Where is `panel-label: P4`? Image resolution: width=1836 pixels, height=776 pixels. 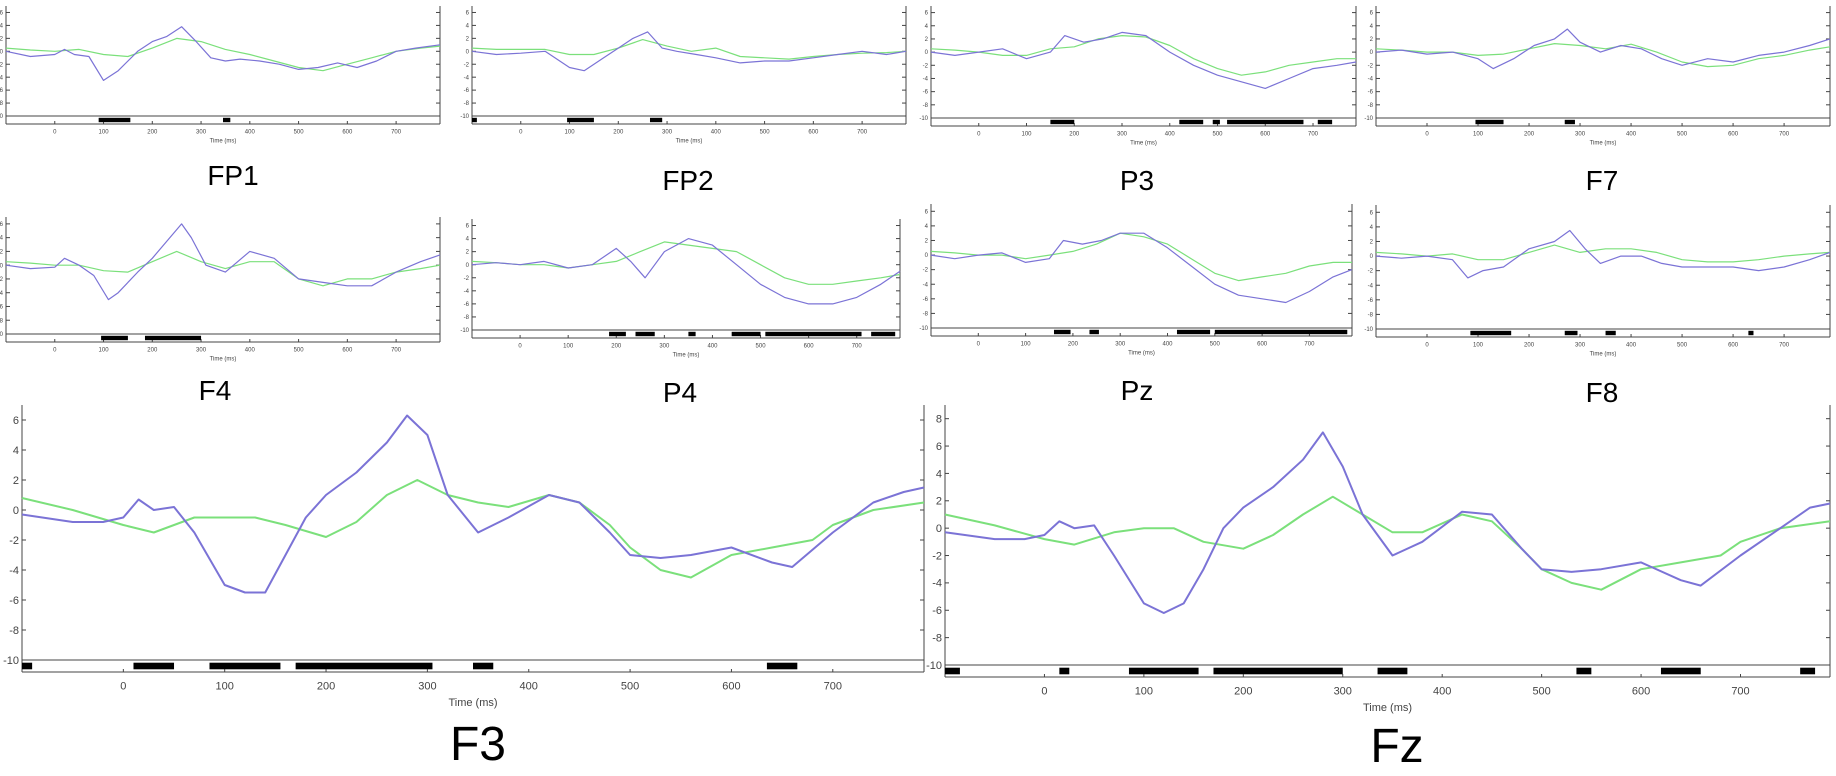 panel-label: P4 is located at coordinates (680, 392).